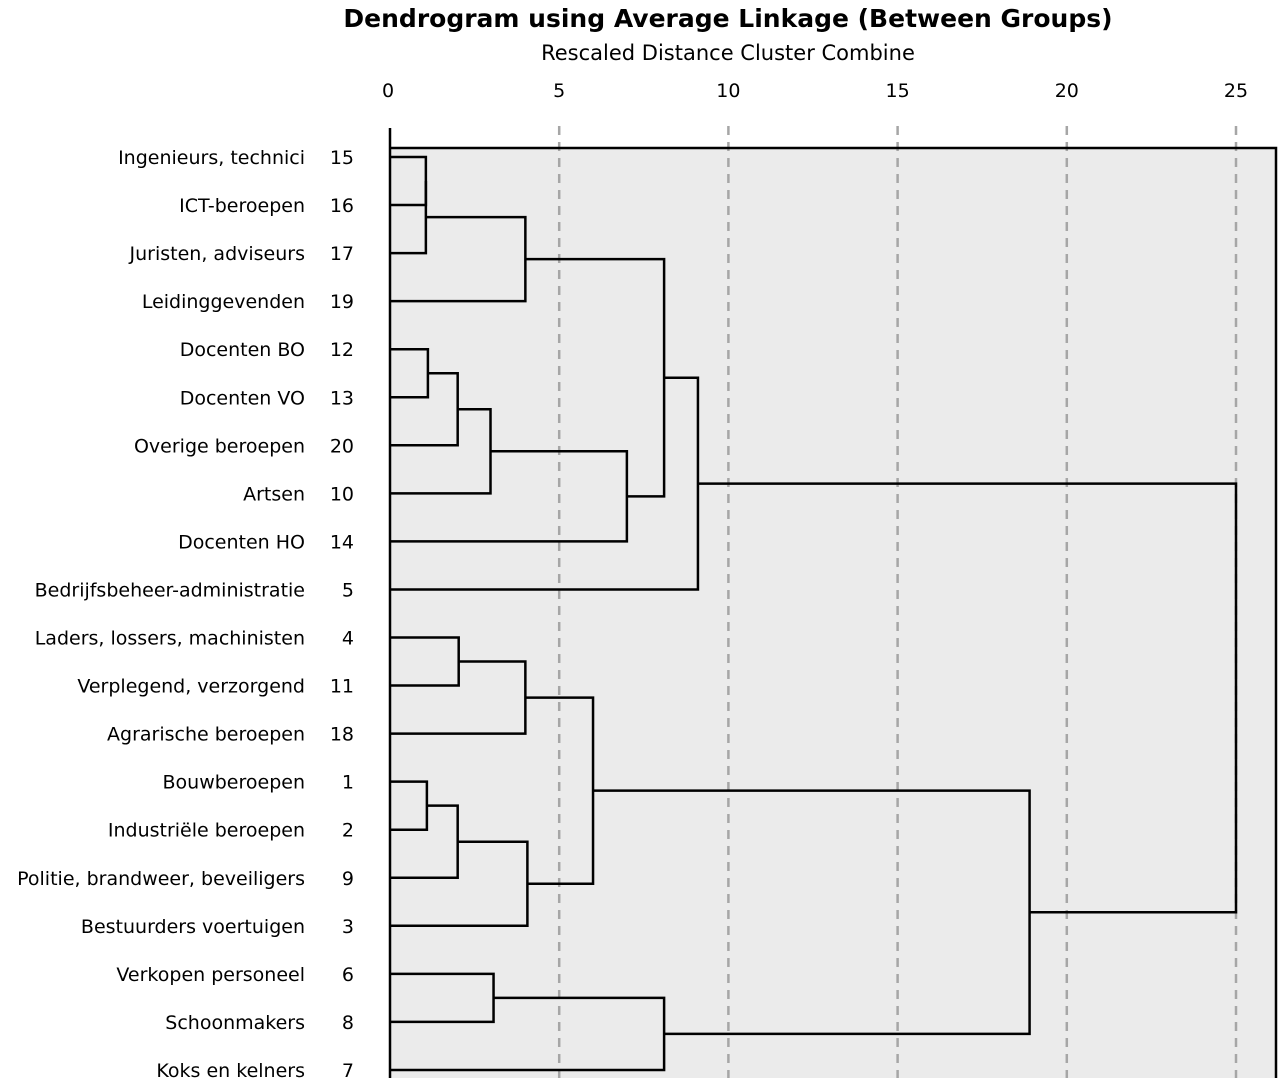 This screenshot has width=1278, height=1083. I want to click on leaf-number: 11, so click(342, 687).